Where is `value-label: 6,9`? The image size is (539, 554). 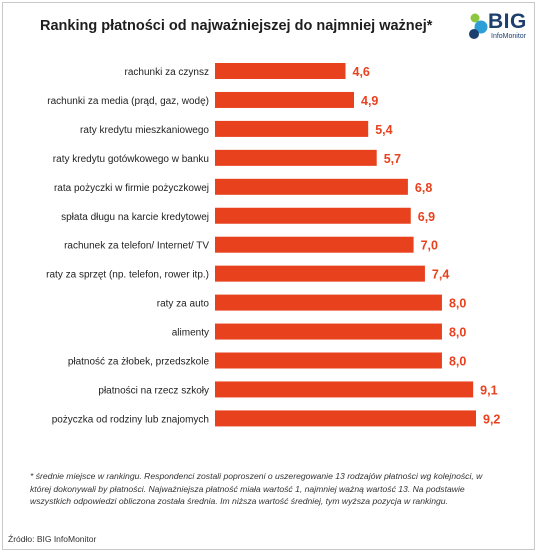
value-label: 6,9 is located at coordinates (426, 217).